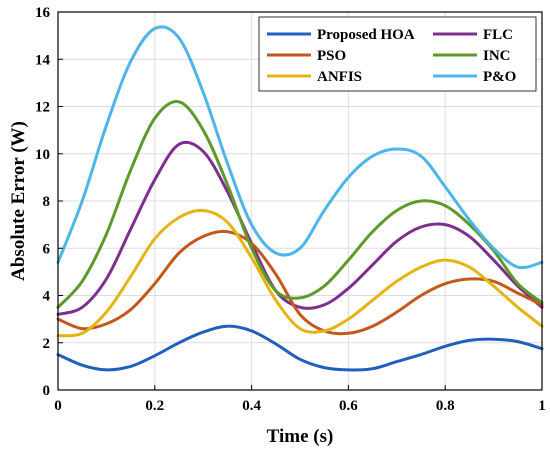 The height and width of the screenshot is (450, 550). What do you see at coordinates (18, 201) in the screenshot?
I see `y-axis-label: Absolute Error (W)` at bounding box center [18, 201].